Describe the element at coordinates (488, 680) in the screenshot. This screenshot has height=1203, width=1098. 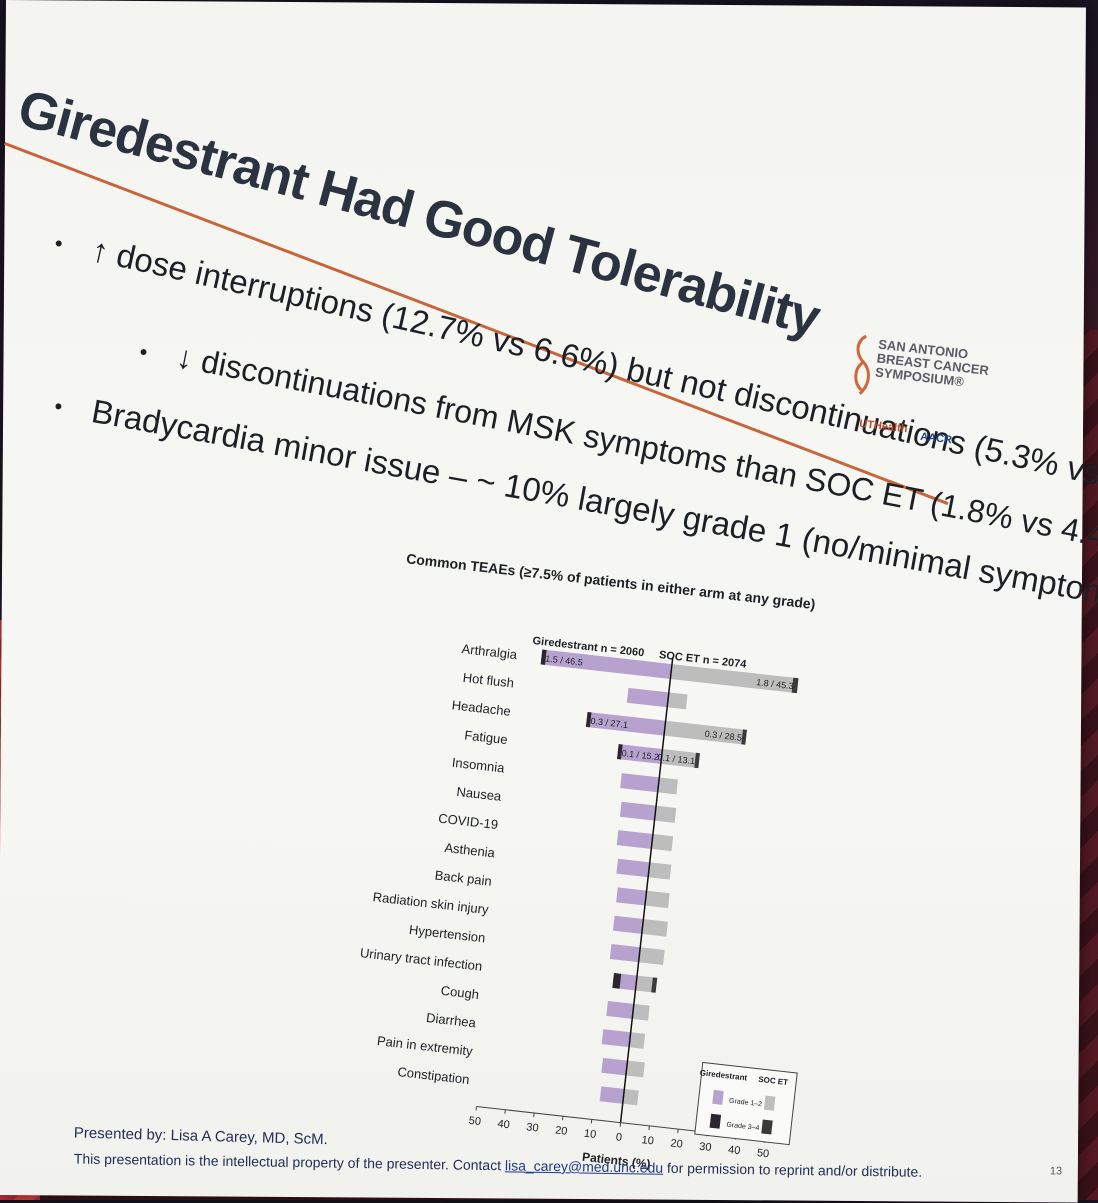
I see `category-label: Hot flush` at that location.